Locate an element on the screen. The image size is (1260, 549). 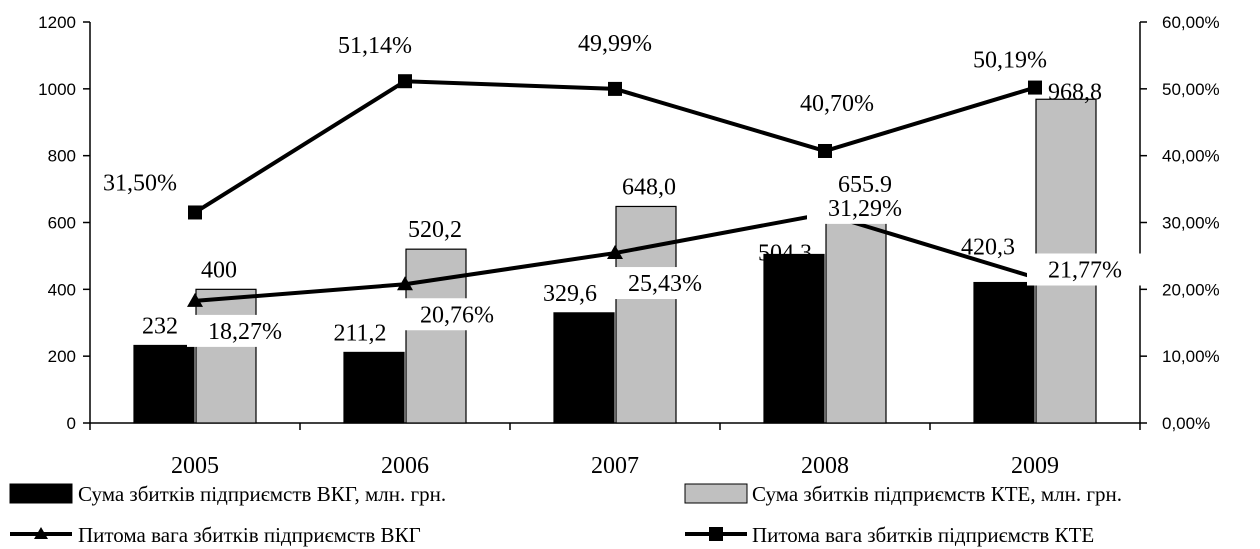
y-tick-label-left: 600 is located at coordinates (62, 223).